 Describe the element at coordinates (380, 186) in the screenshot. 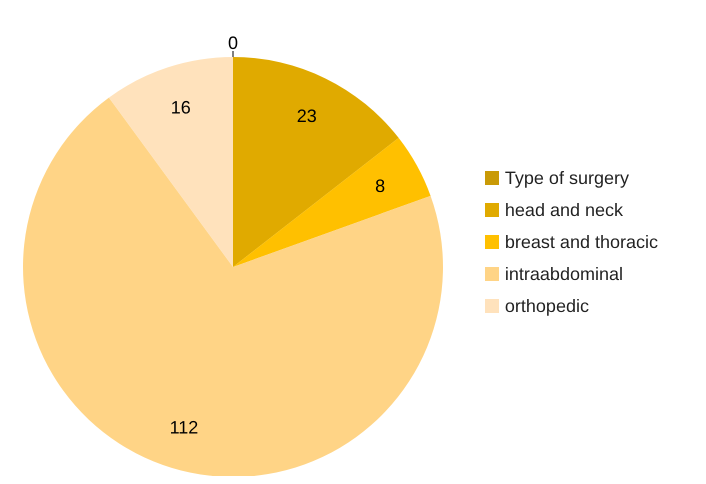

I see `data-label: 8` at that location.